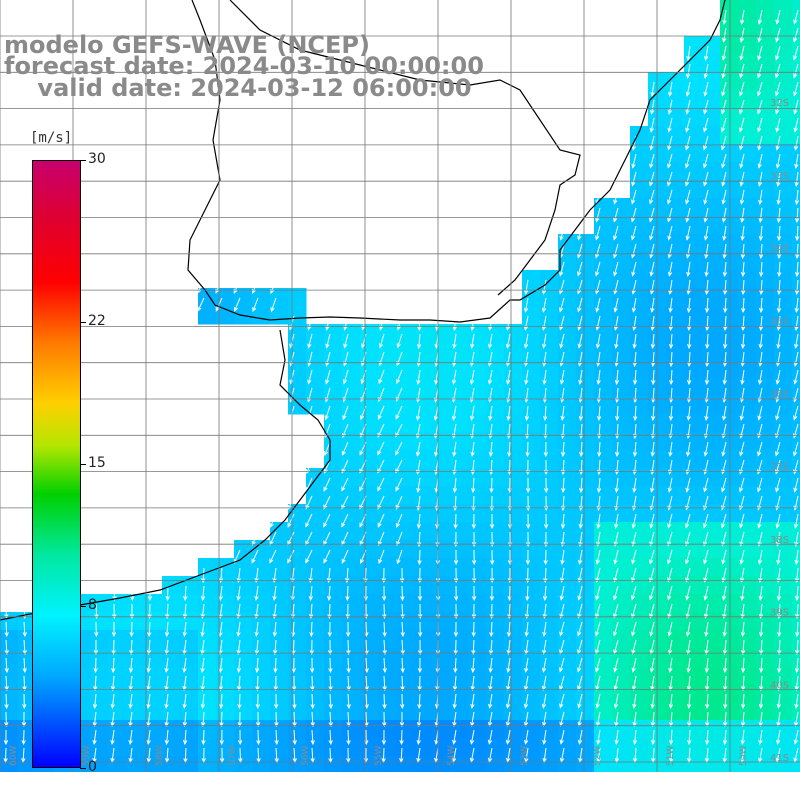 The width and height of the screenshot is (800, 800). Describe the element at coordinates (187, 45) in the screenshot. I see `title-model: modelo GEFS-WAVE (NCEP)` at that location.